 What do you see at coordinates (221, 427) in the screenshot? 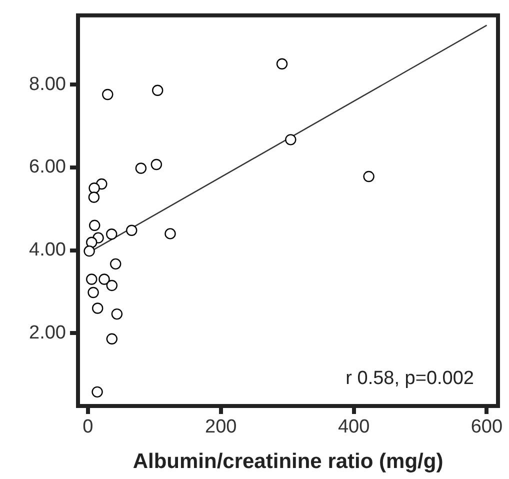
I see `x-tick-label: 200` at bounding box center [221, 427].